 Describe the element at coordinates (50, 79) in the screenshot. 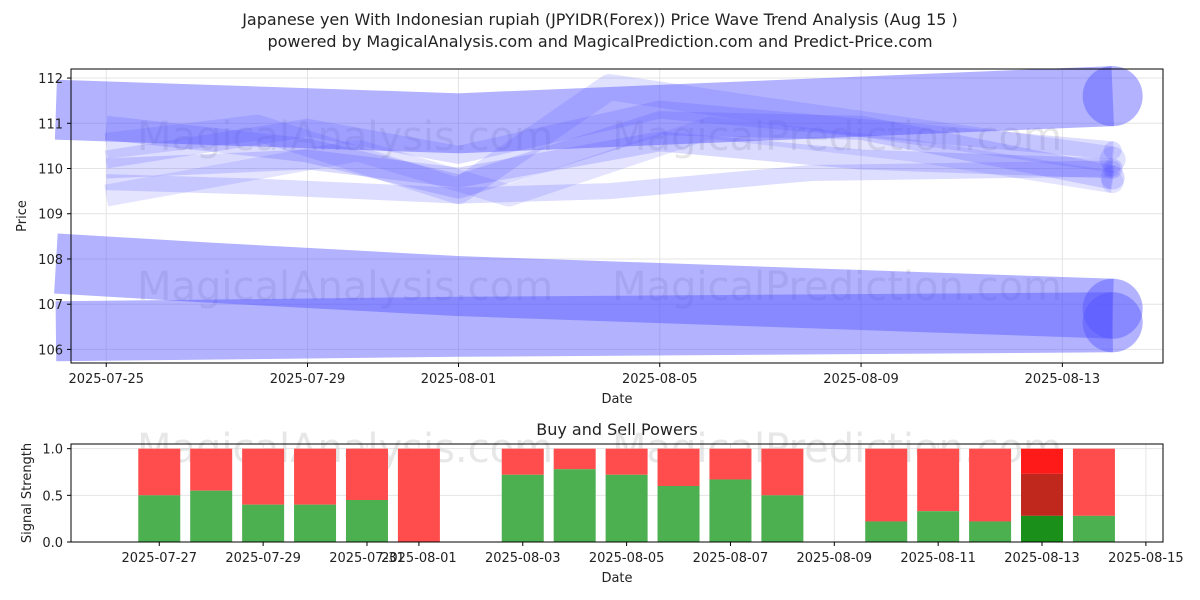

I see `price-y-tick-label: 112` at that location.